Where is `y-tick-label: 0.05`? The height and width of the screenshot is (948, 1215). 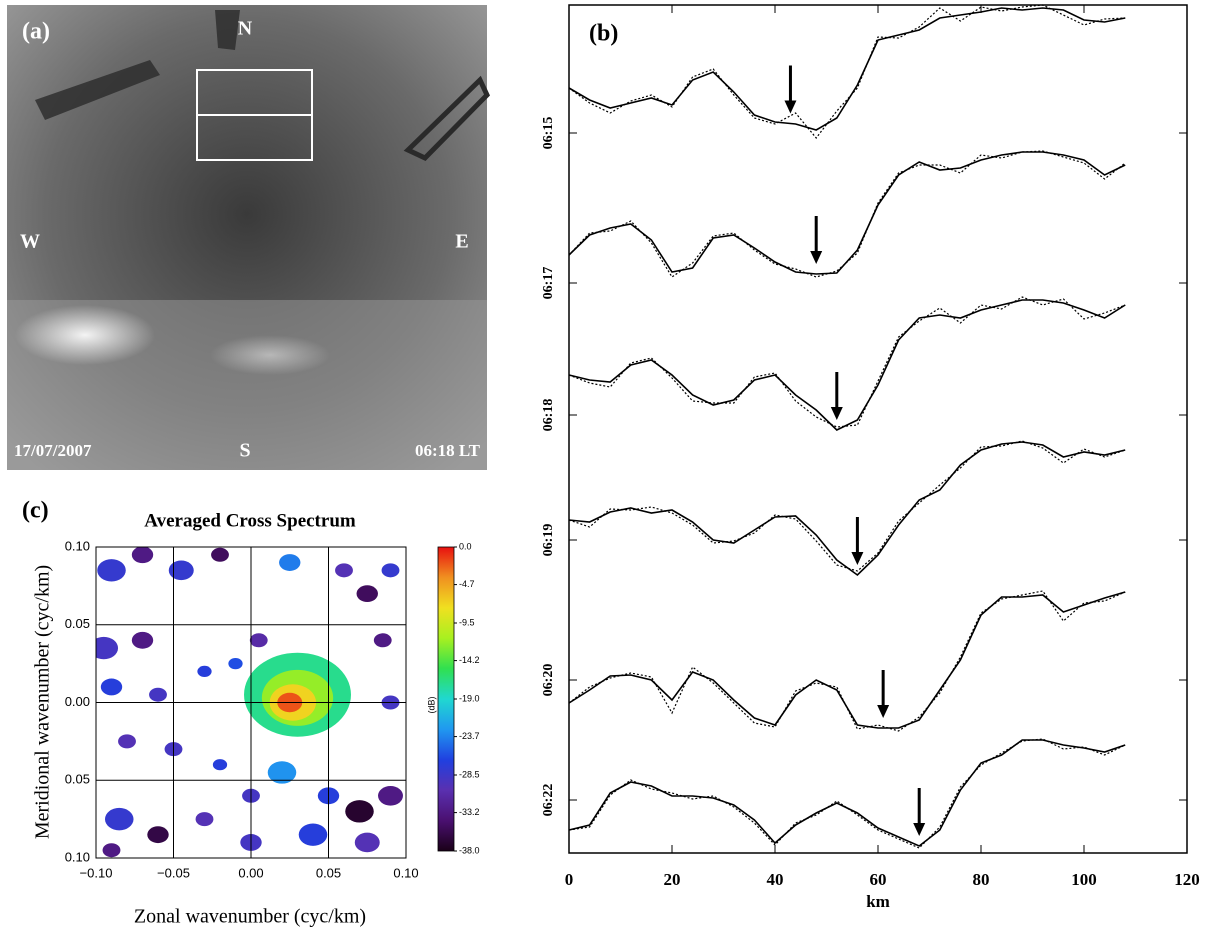
y-tick-label: 0.05 is located at coordinates (77, 779).